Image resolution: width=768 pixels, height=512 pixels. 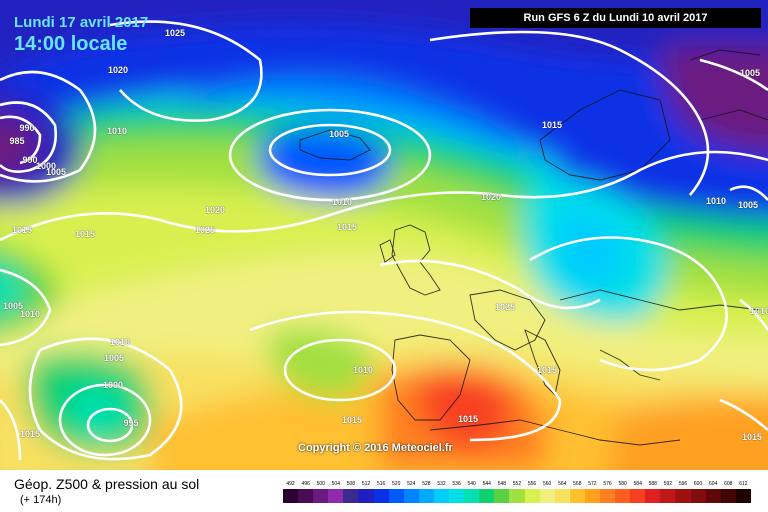 What do you see at coordinates (486, 484) in the screenshot?
I see `scale-label: 544` at bounding box center [486, 484].